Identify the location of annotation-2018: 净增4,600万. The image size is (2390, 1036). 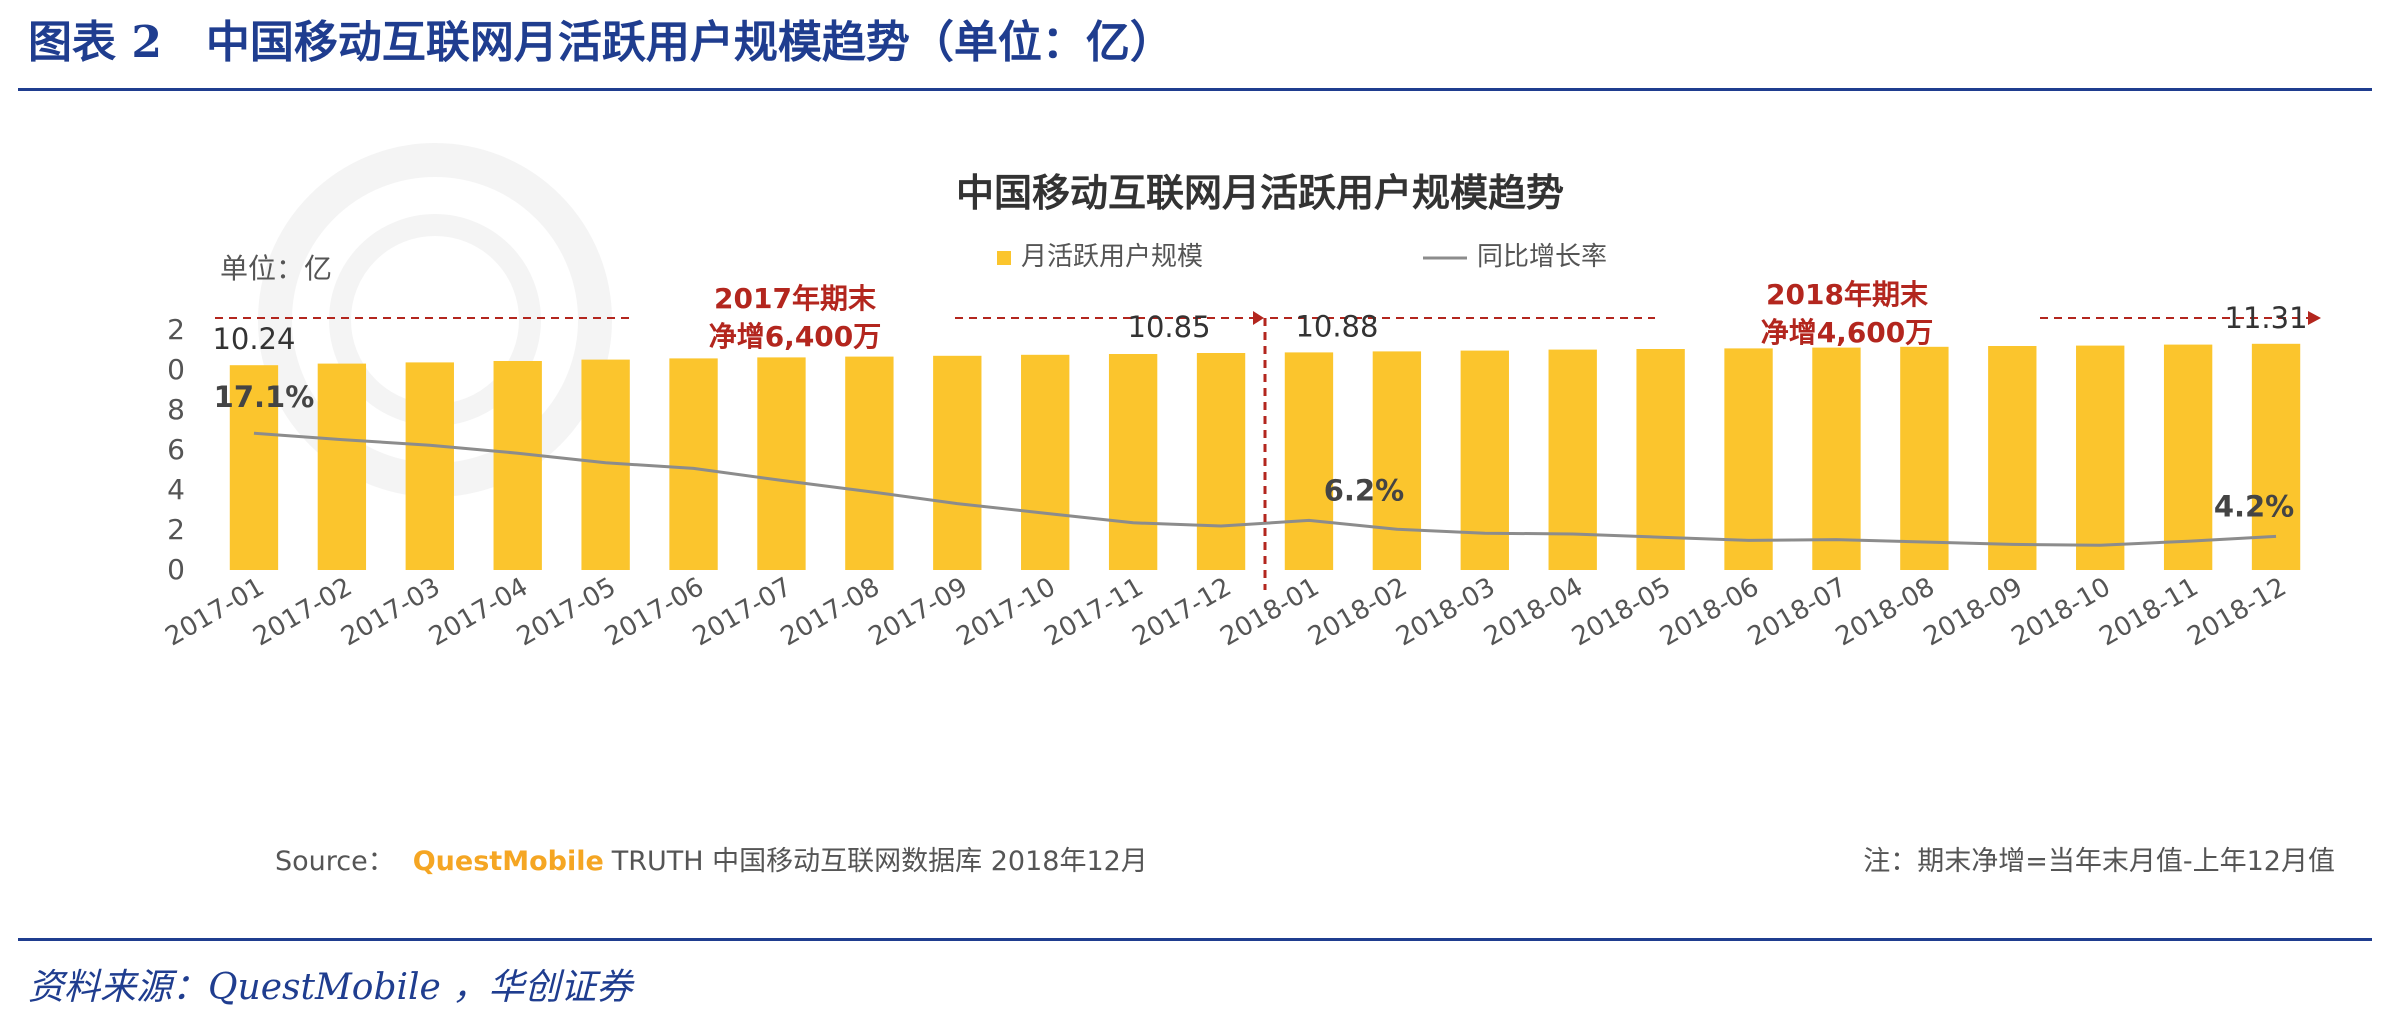
(1847, 332).